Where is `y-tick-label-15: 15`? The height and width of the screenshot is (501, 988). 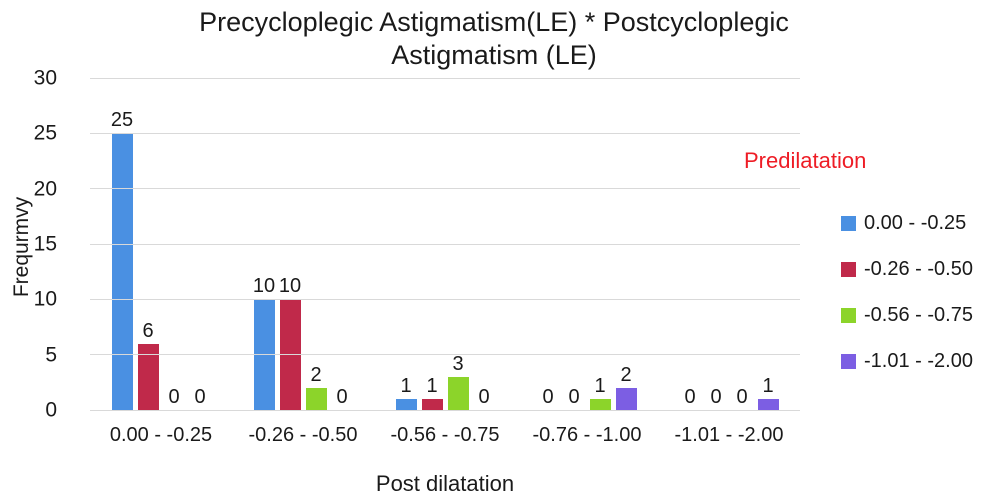 y-tick-label-15: 15 is located at coordinates (45, 244).